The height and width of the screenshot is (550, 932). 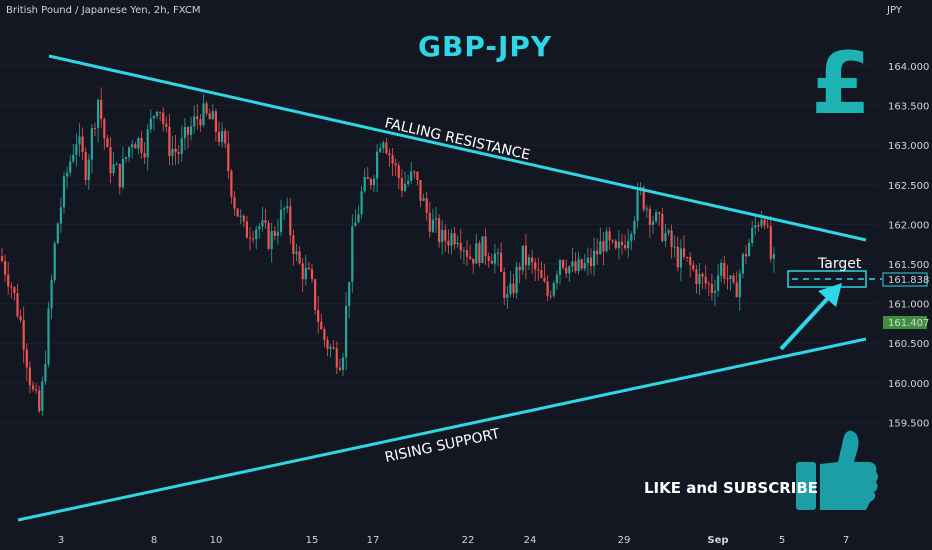 What do you see at coordinates (908, 225) in the screenshot?
I see `y-tick-label: 162.000` at bounding box center [908, 225].